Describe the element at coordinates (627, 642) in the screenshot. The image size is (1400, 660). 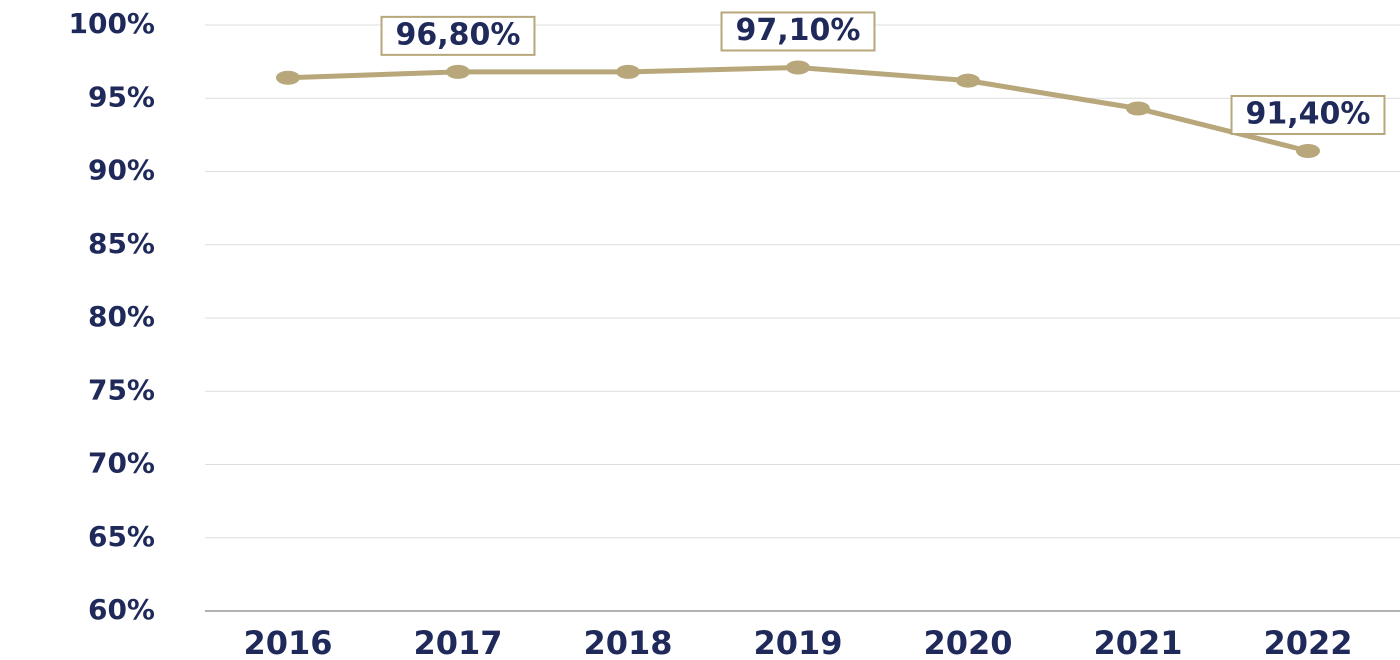
I see `x-tick-label: 2018` at that location.